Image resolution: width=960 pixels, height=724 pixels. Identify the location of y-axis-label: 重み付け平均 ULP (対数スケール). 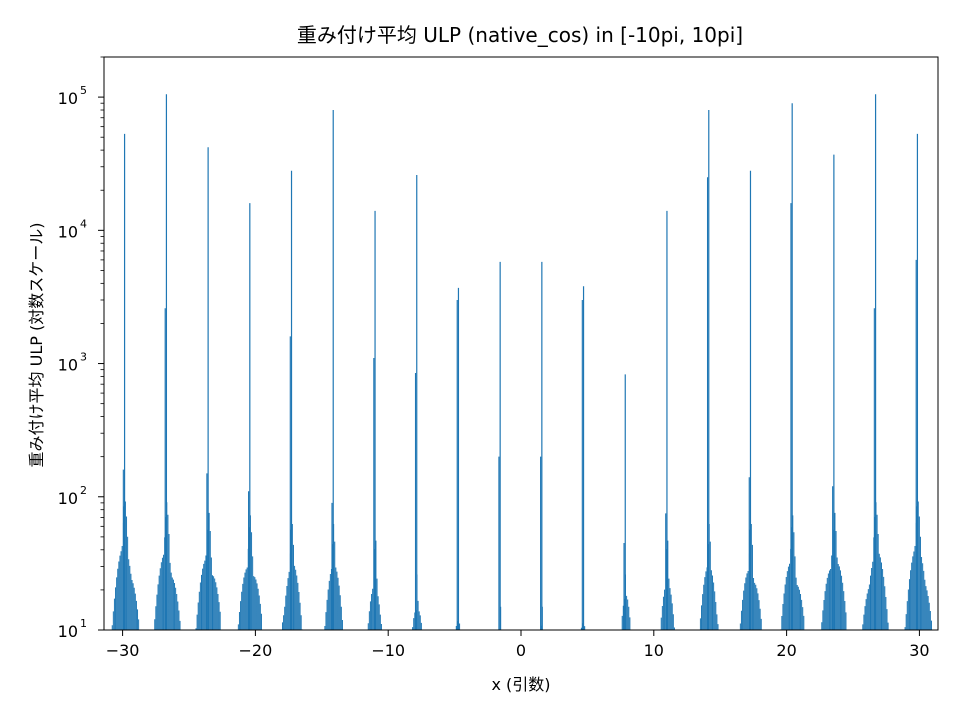
(36, 345).